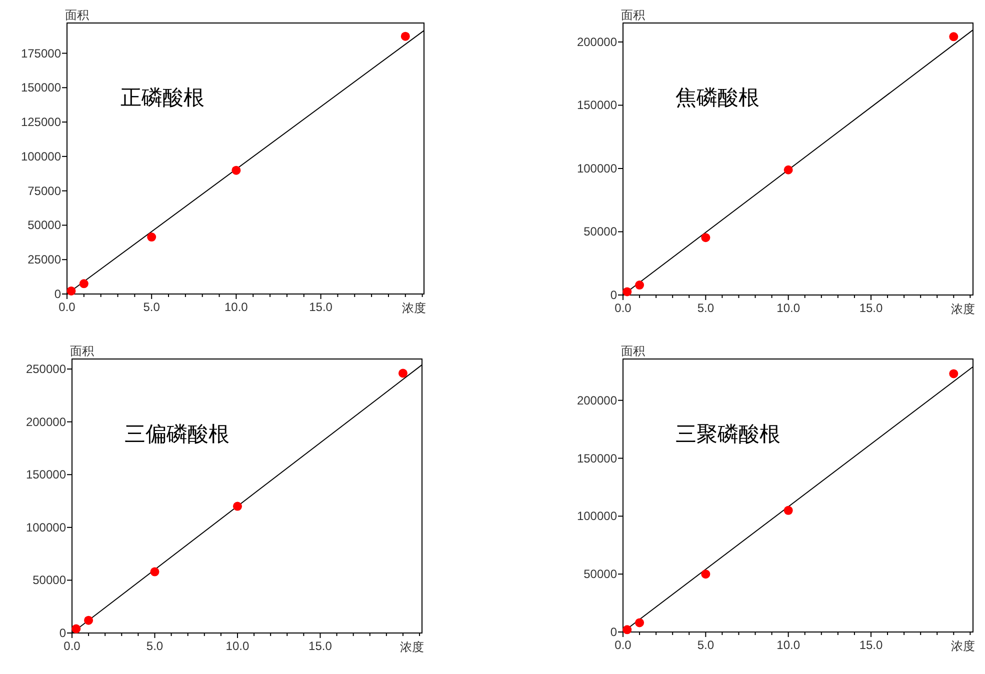 The image size is (985, 674). Describe the element at coordinates (41, 122) in the screenshot. I see `y-tick-label: 125000` at that location.